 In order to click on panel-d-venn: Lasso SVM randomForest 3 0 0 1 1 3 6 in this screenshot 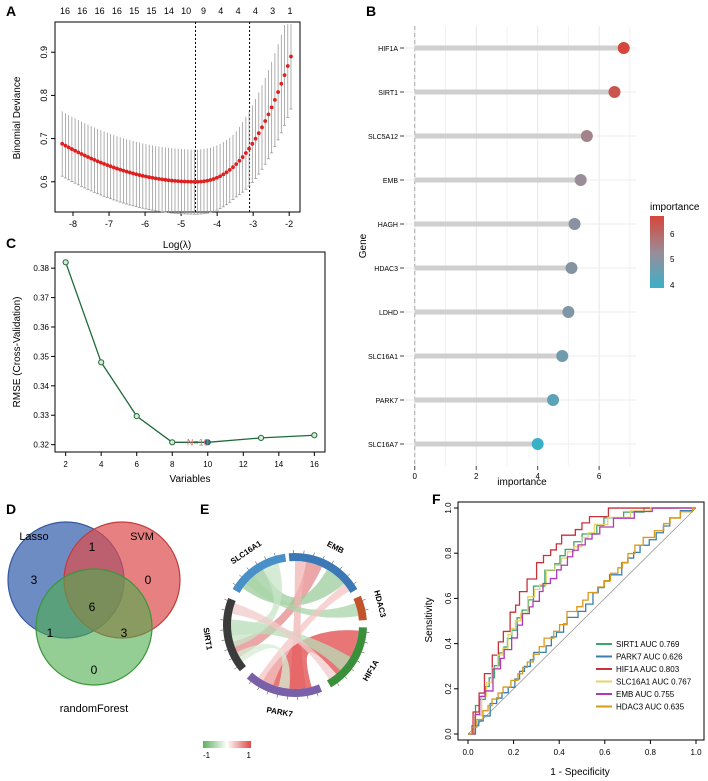, I will do `click(94, 618)`.